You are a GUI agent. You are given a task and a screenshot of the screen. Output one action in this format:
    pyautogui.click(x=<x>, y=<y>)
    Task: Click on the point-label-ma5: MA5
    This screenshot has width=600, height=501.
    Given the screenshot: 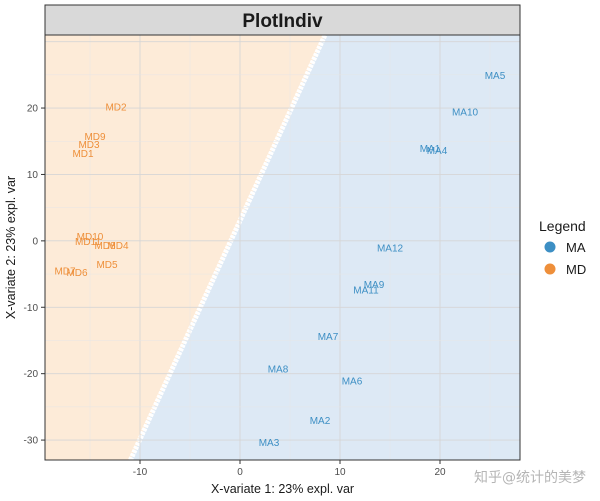 What is the action you would take?
    pyautogui.click(x=495, y=76)
    